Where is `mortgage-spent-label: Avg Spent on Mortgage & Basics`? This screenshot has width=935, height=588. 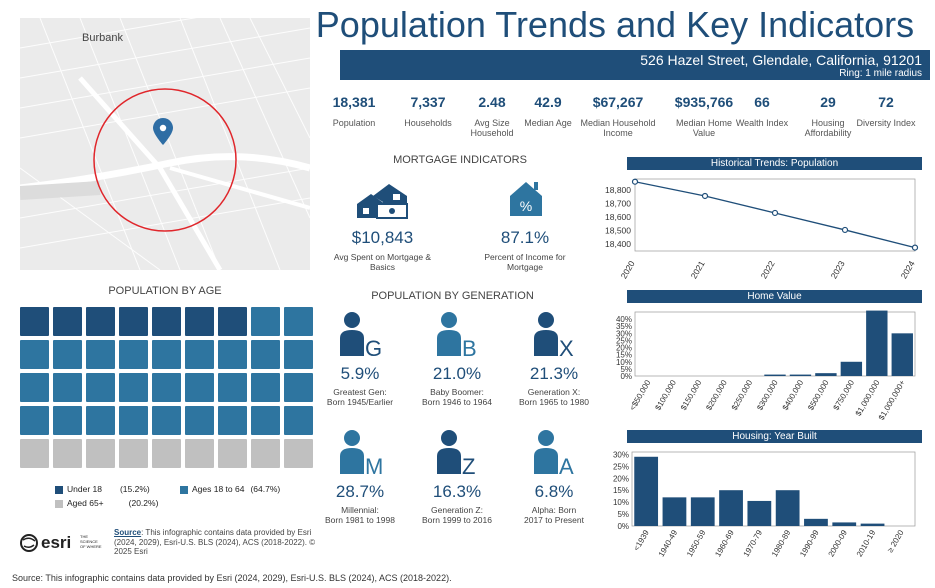 mortgage-spent-label: Avg Spent on Mortgage & Basics is located at coordinates (382, 262).